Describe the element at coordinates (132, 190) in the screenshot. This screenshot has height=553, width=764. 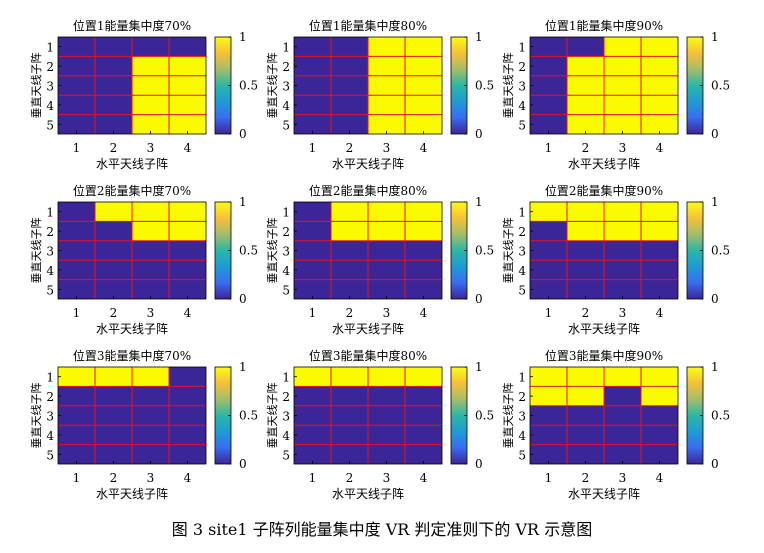
I see `panel-title: 位置2能量集中度70%` at that location.